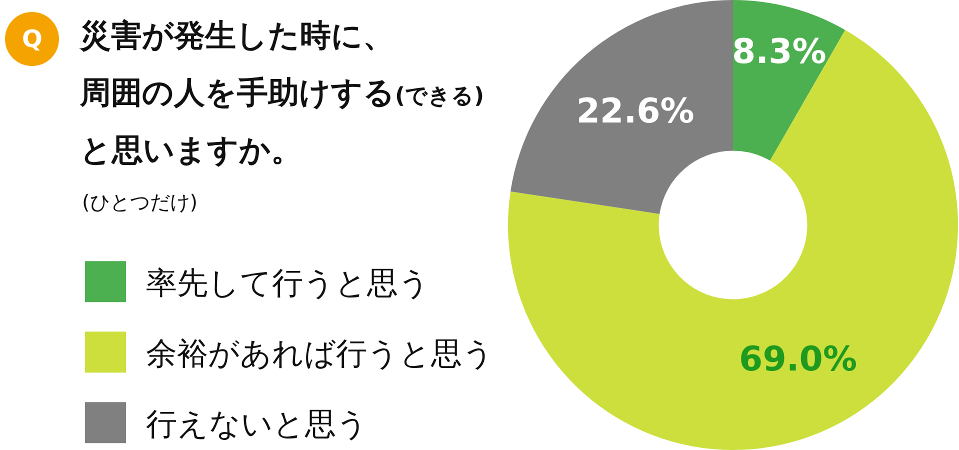 This screenshot has width=959, height=450. Describe the element at coordinates (288, 284) in the screenshot. I see `legend-label: 率先して行うと思う` at that location.